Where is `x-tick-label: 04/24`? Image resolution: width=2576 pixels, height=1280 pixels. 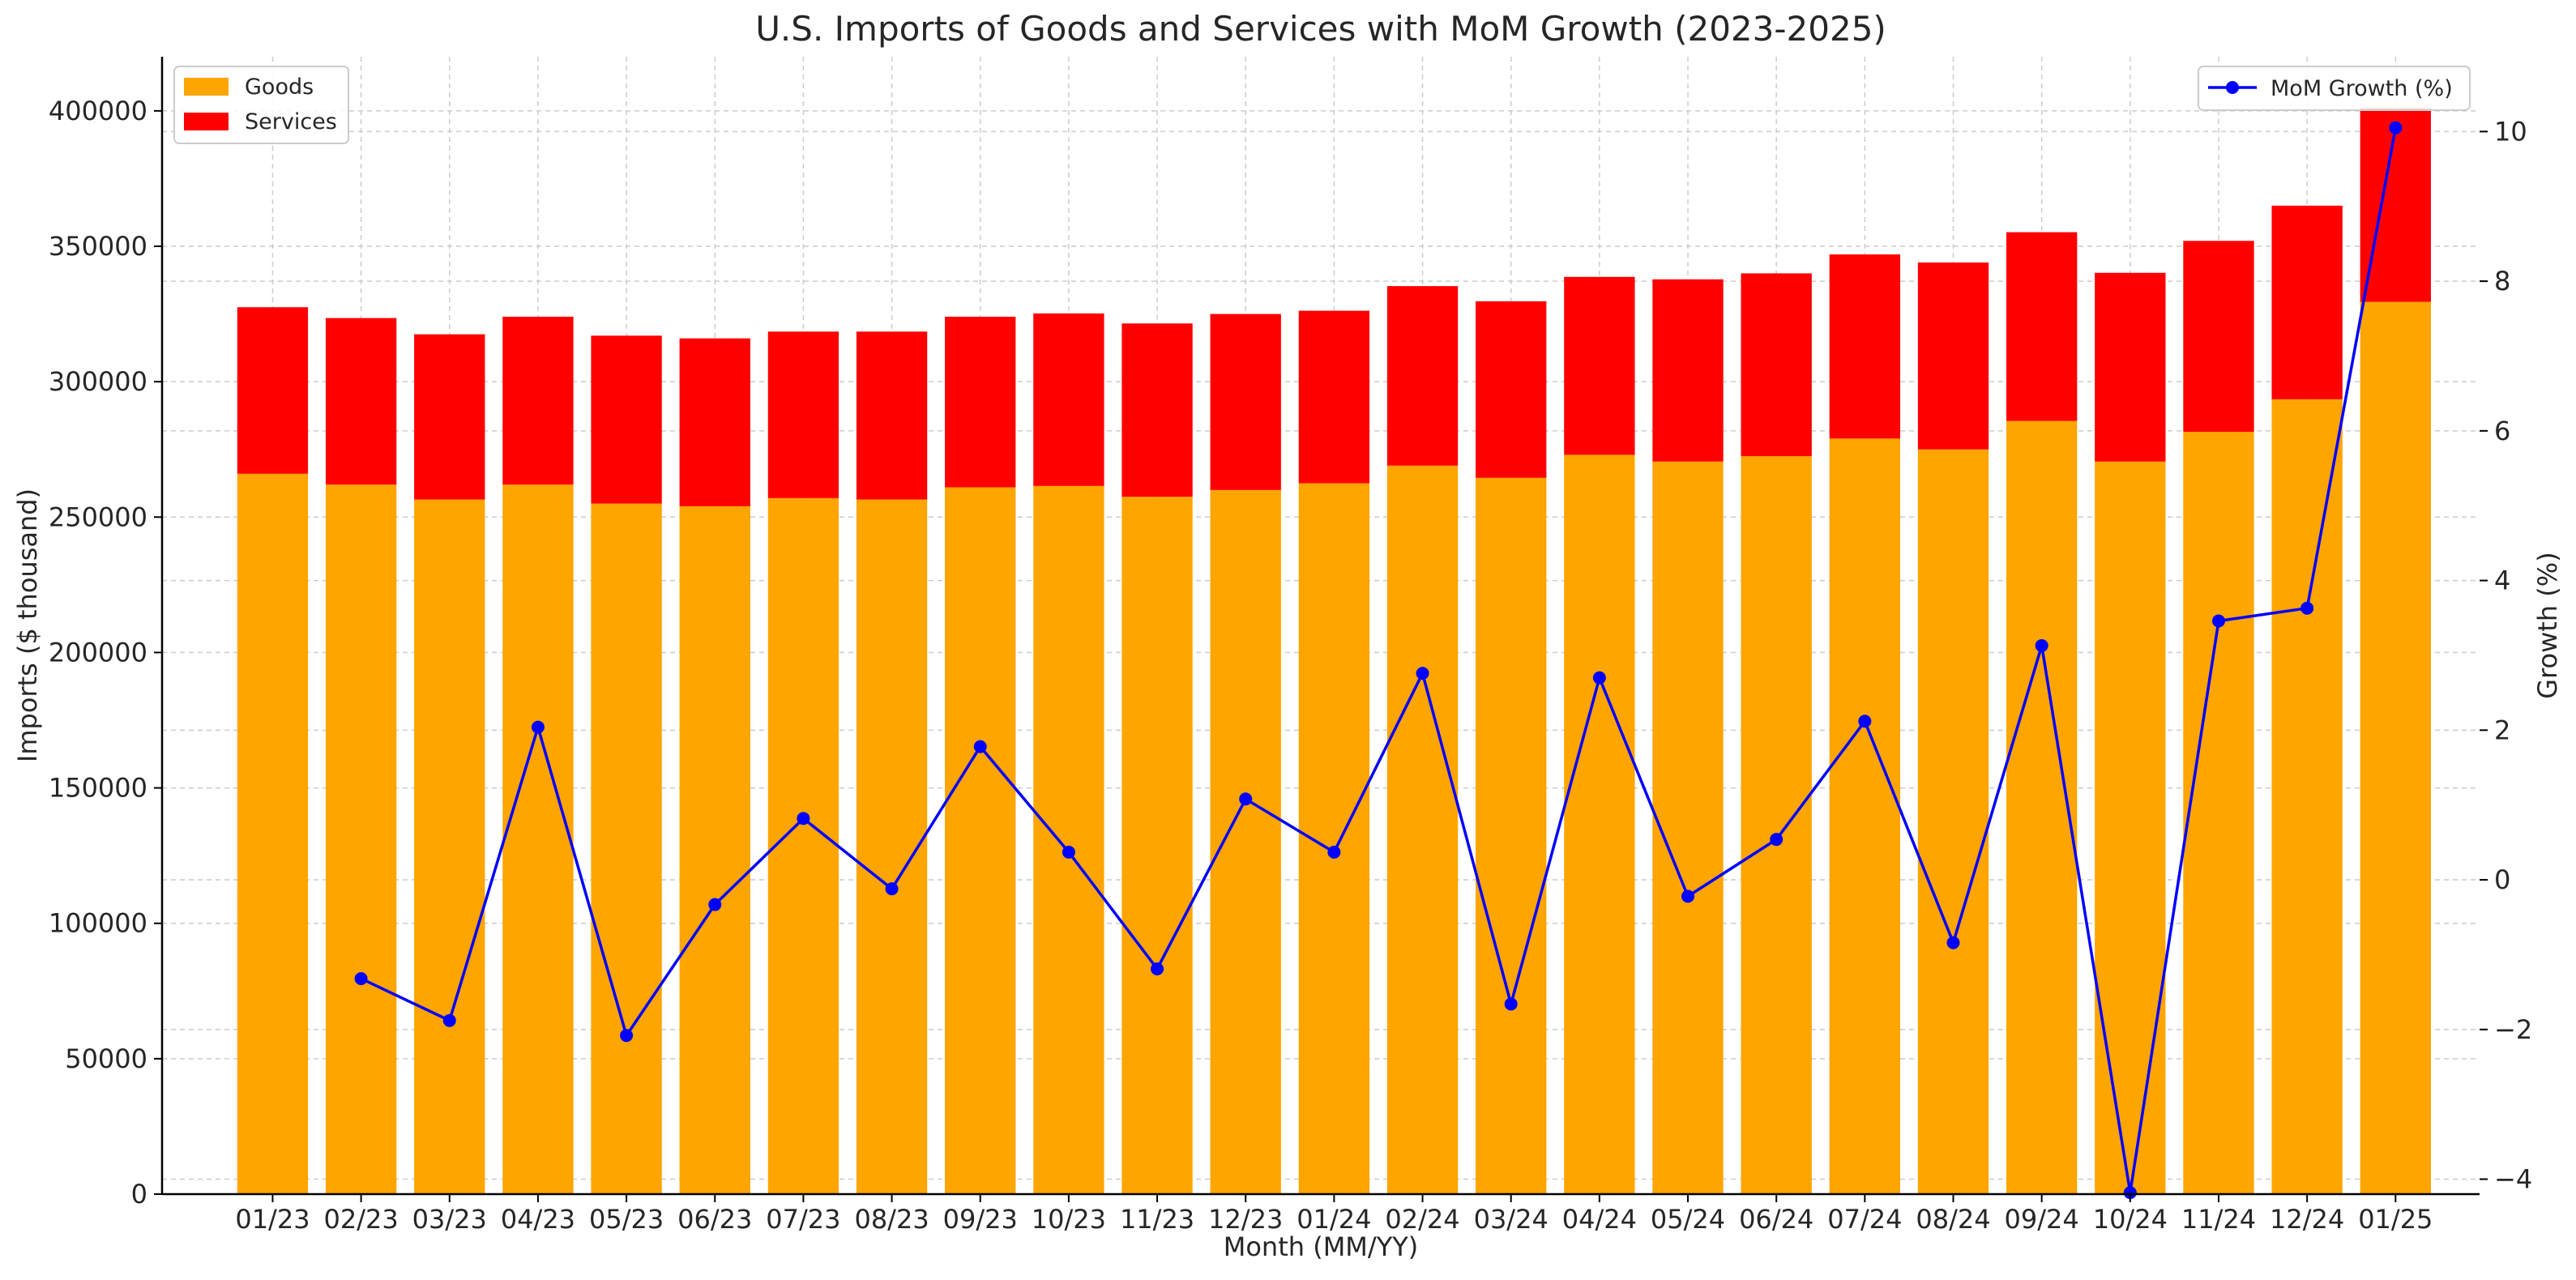 x-tick-label: 04/24 is located at coordinates (1599, 1219).